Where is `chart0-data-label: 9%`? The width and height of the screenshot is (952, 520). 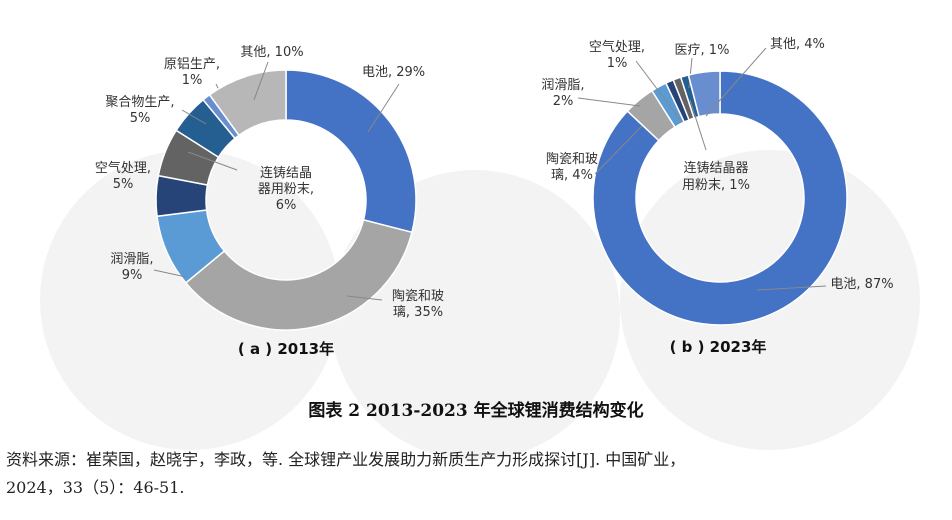
chart0-data-label: 9% is located at coordinates (132, 275).